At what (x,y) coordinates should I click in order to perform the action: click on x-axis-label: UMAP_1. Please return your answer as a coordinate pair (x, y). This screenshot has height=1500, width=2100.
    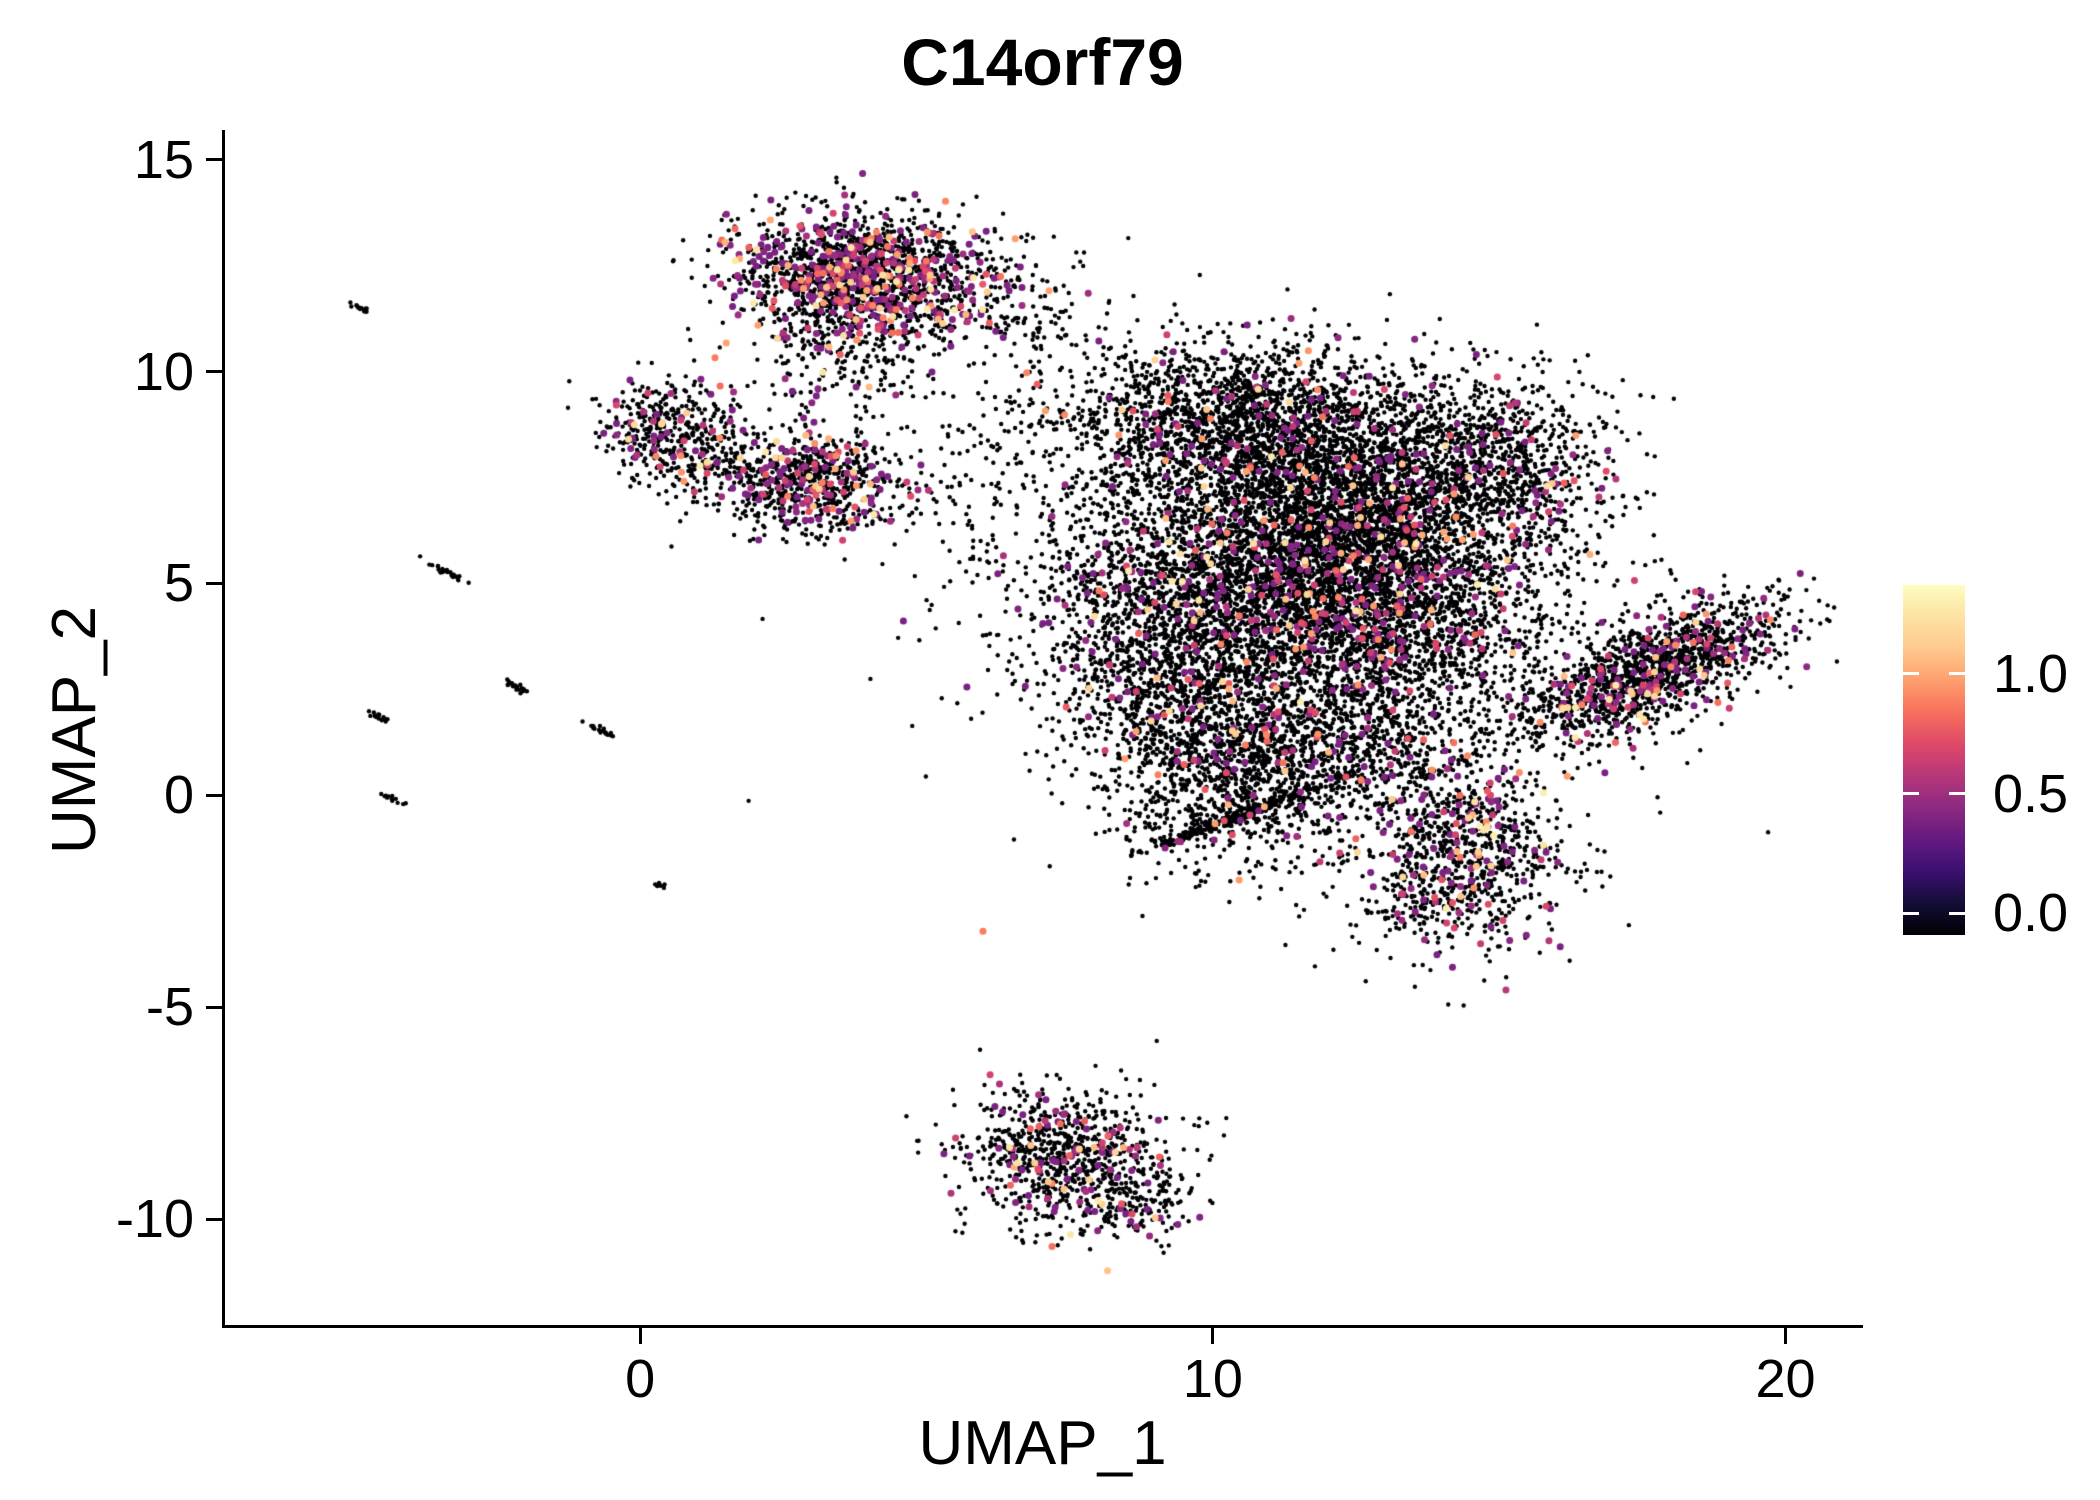
    Looking at the image, I should click on (1042, 1443).